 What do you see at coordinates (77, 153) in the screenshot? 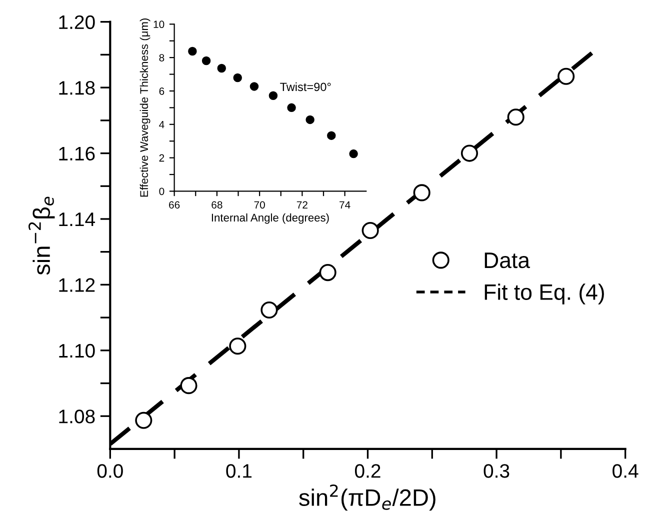
I see `y-tick-label: 1.16` at bounding box center [77, 153].